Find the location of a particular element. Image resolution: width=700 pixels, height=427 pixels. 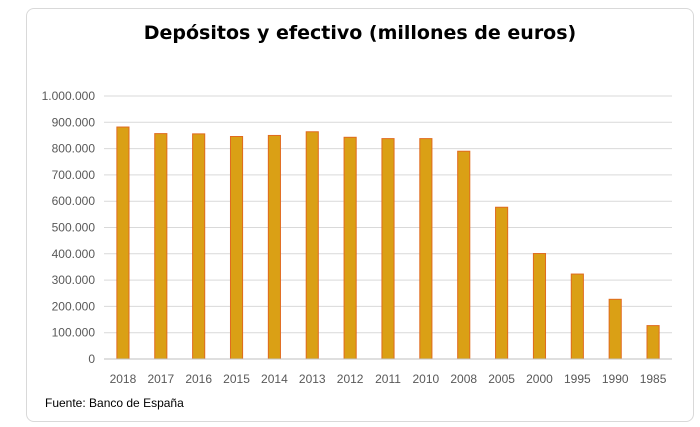

x-tick-label: 2017 is located at coordinates (160, 379).